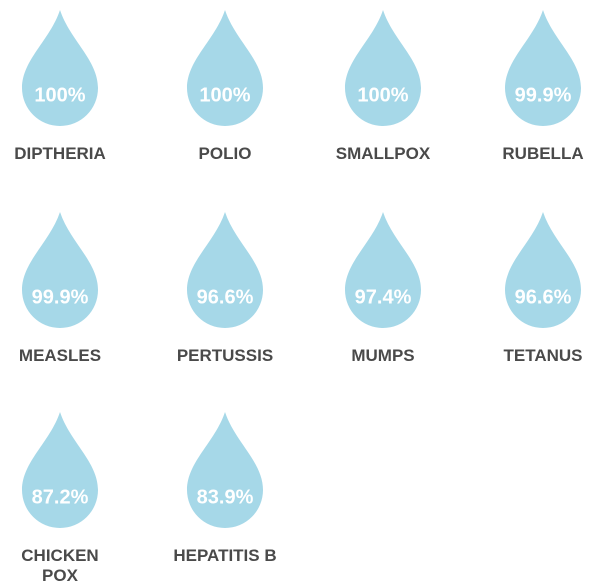 This screenshot has height=588, width=594. What do you see at coordinates (543, 153) in the screenshot?
I see `disease-name: RUBELLA` at bounding box center [543, 153].